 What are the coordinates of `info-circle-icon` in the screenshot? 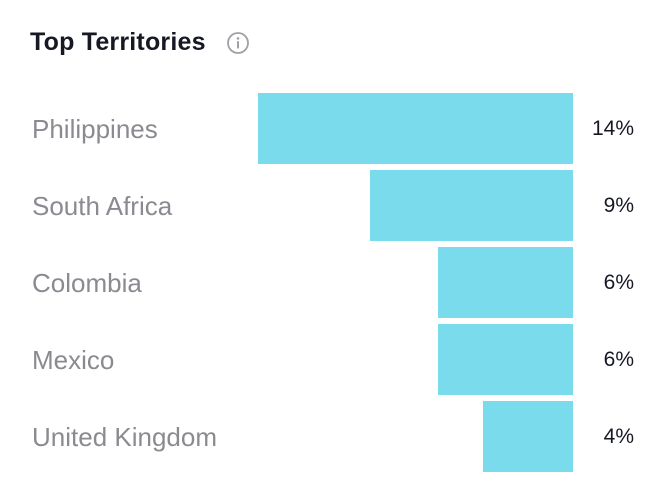 It's located at (238, 43).